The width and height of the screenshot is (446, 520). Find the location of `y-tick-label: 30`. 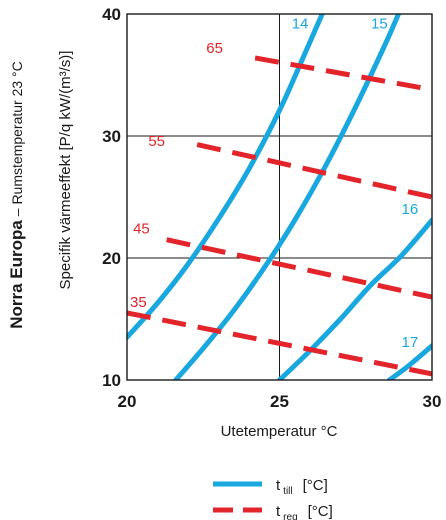

y-tick-label: 30 is located at coordinates (111, 136).